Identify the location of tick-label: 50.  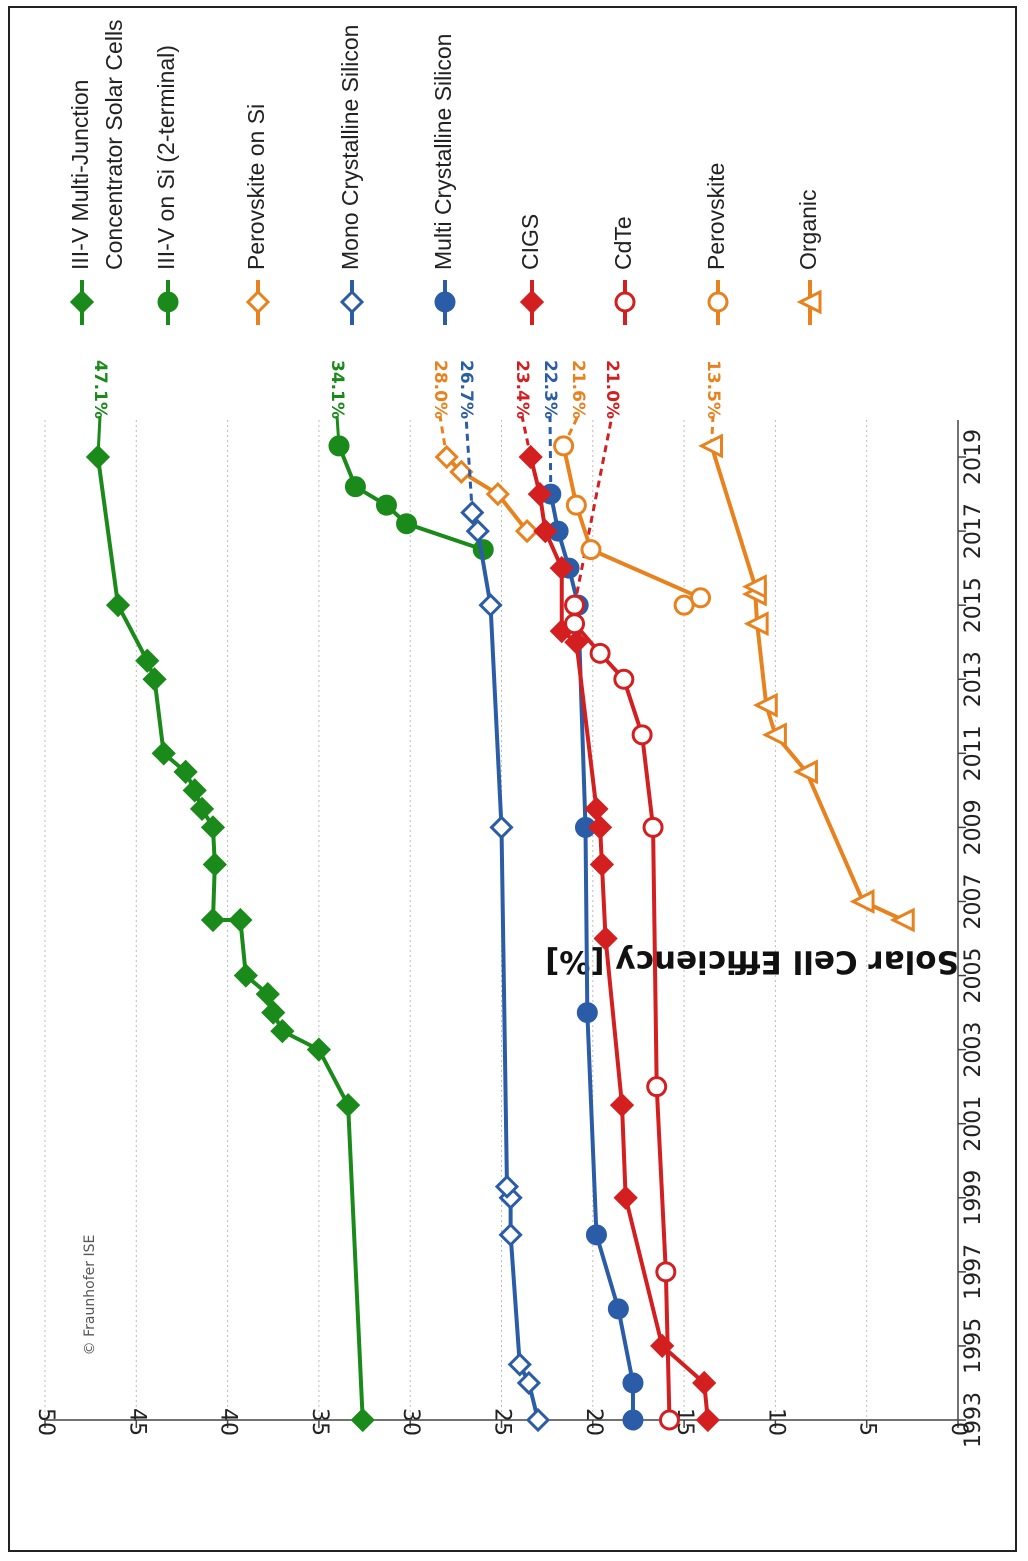
(45, 1422).